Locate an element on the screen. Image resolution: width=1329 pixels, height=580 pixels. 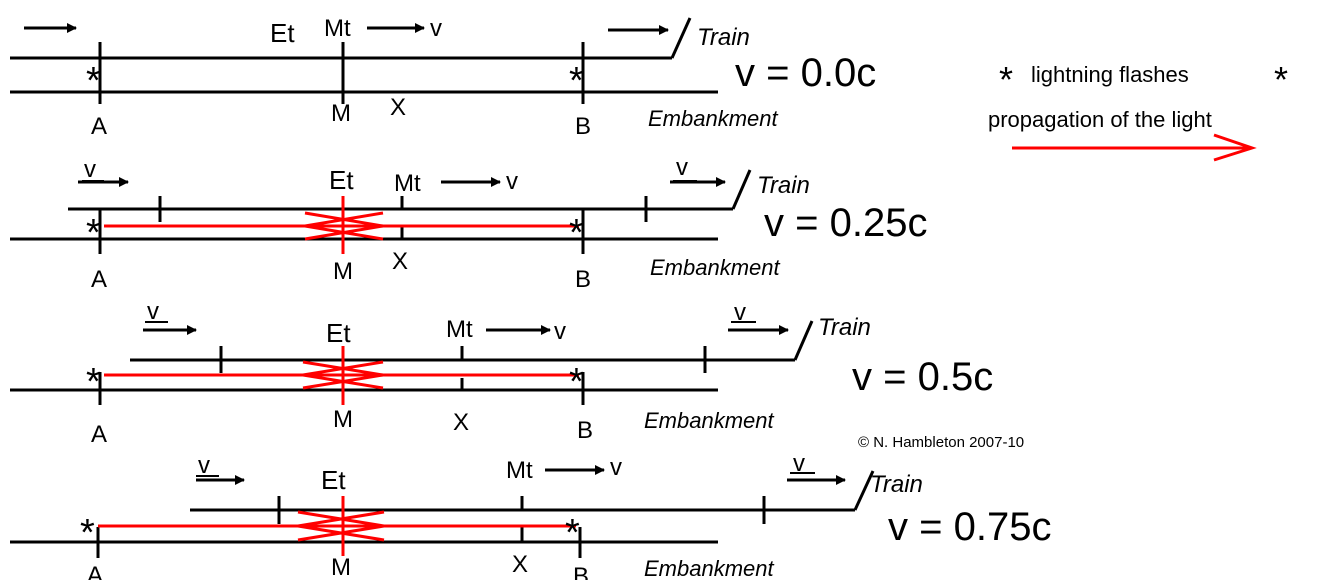
legend-propagation-arrow is located at coordinates (1134, 147).